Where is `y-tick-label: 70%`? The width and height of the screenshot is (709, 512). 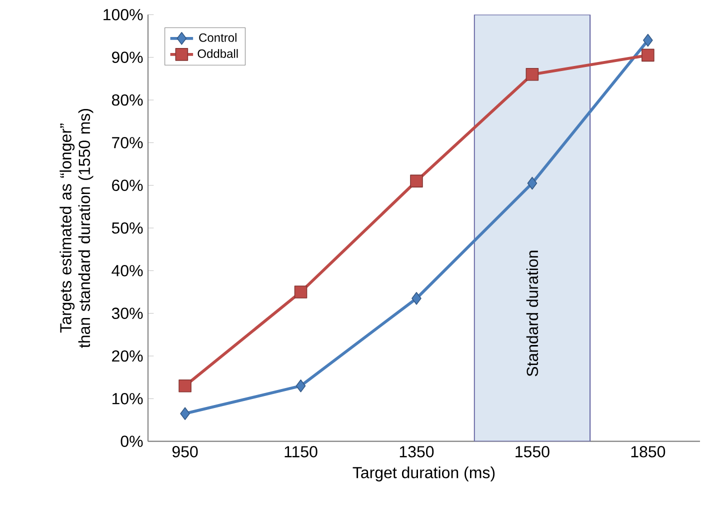
y-tick-label: 70% is located at coordinates (127, 142).